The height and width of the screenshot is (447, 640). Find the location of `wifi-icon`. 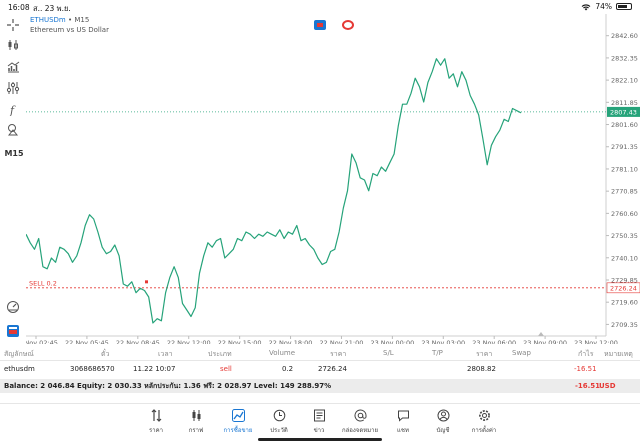

wifi-icon is located at coordinates (586, 6).